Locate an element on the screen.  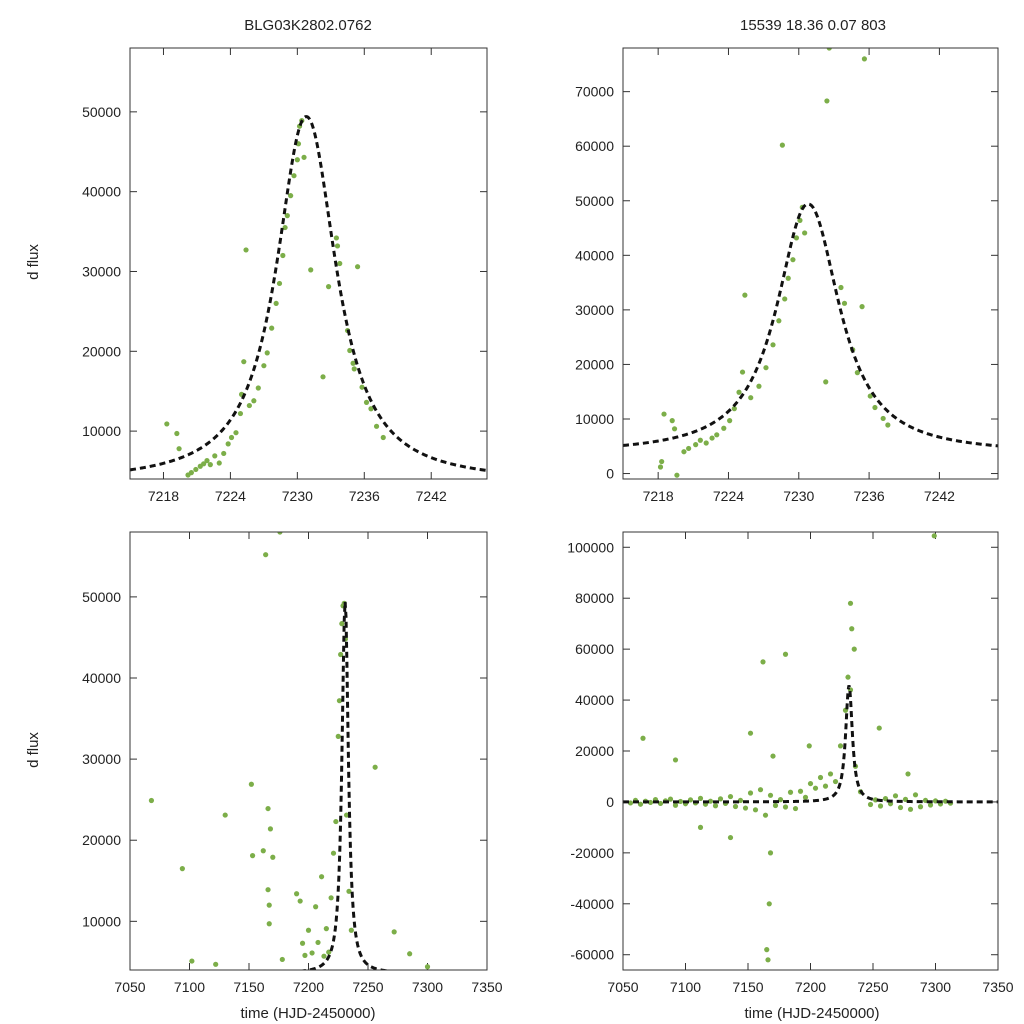
xtick-label: 7300 is located at coordinates (935, 987).